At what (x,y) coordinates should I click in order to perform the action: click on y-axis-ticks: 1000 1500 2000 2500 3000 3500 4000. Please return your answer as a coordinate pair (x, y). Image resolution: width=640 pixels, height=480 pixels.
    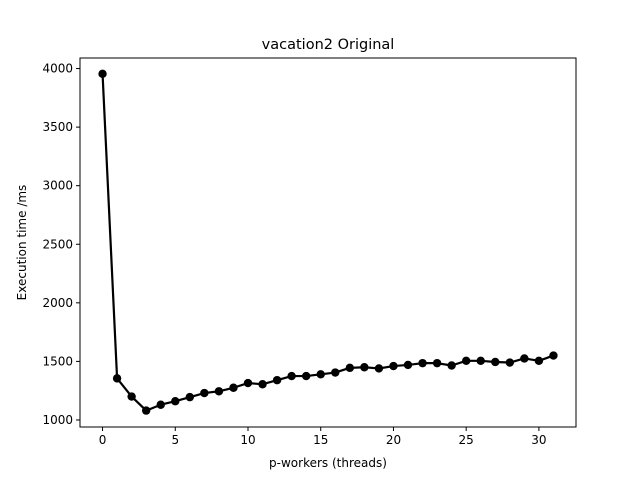
    Looking at the image, I should click on (61, 244).